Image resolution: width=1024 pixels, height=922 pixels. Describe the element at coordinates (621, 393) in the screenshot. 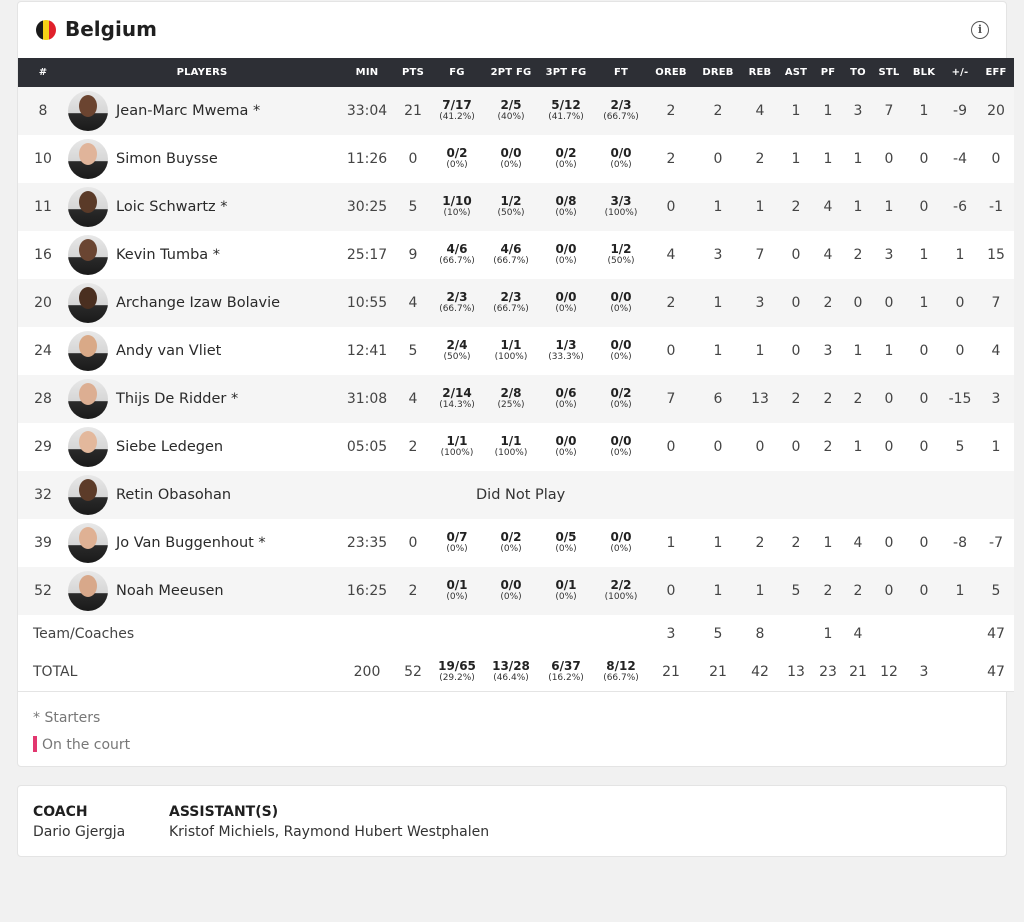

I see `ft-made-attempted: 0/2` at that location.